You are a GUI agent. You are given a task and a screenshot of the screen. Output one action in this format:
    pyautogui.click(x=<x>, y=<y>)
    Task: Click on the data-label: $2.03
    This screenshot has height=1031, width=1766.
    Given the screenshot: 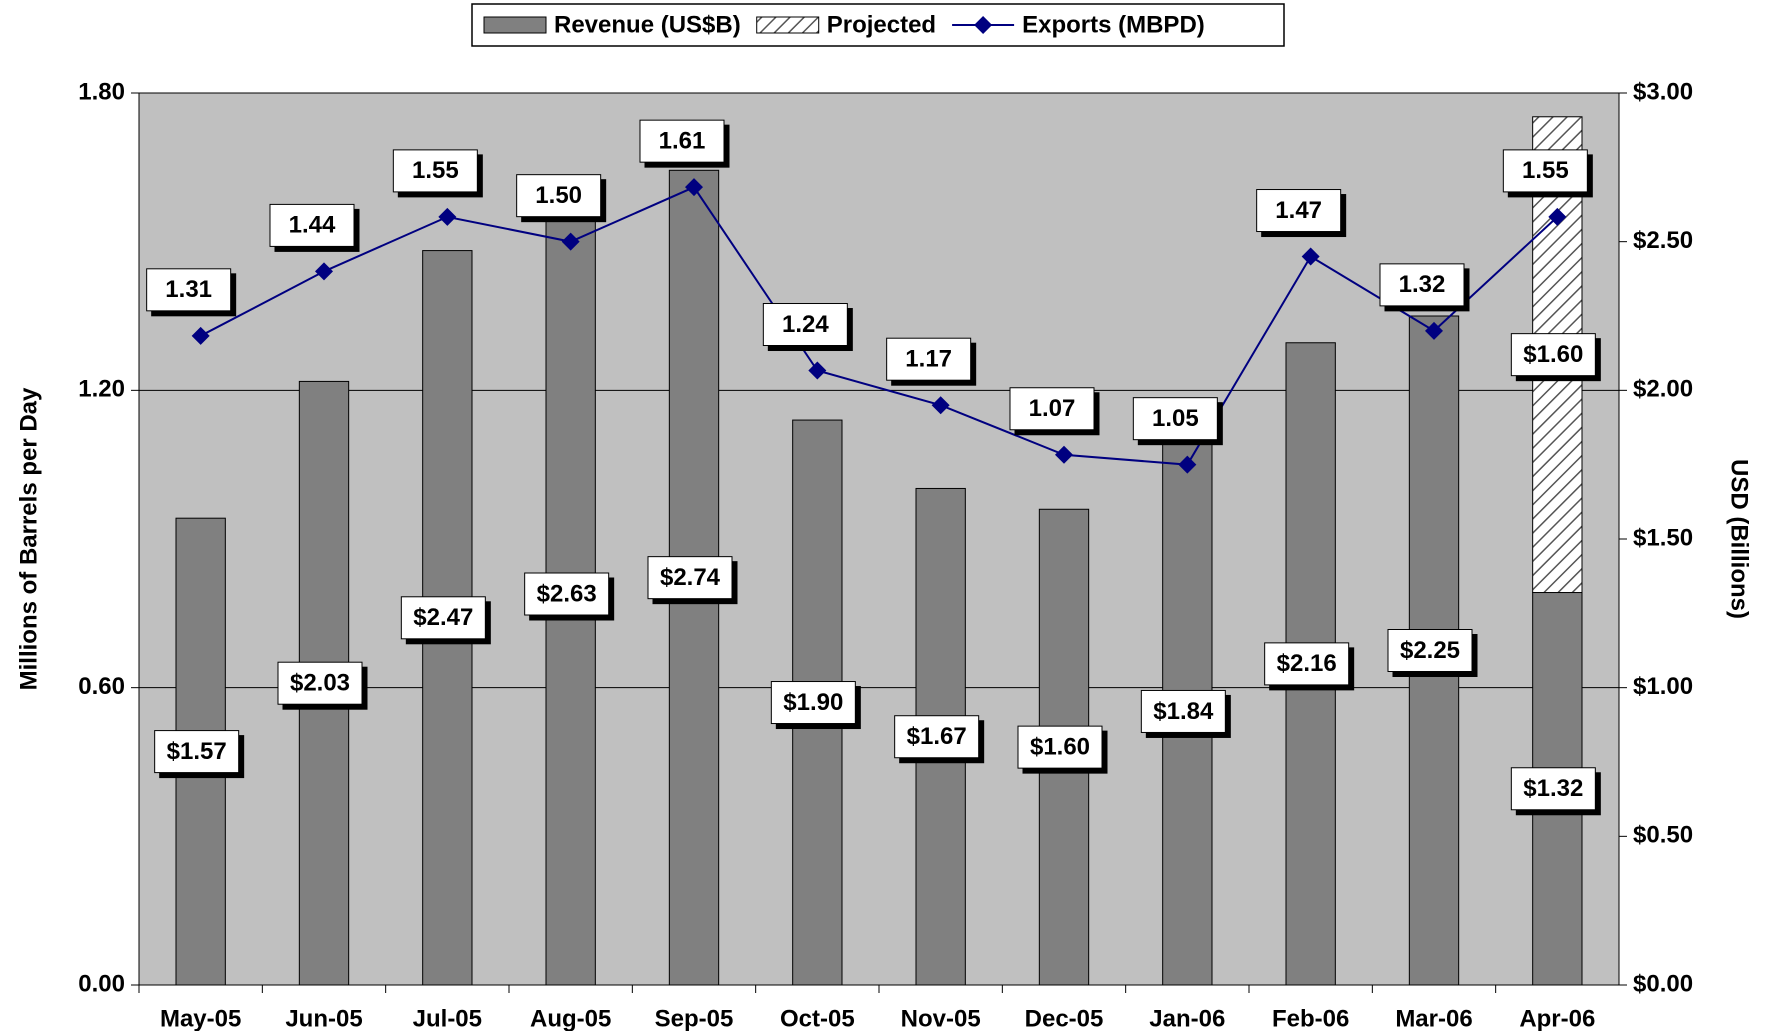 What is the action you would take?
    pyautogui.click(x=320, y=683)
    